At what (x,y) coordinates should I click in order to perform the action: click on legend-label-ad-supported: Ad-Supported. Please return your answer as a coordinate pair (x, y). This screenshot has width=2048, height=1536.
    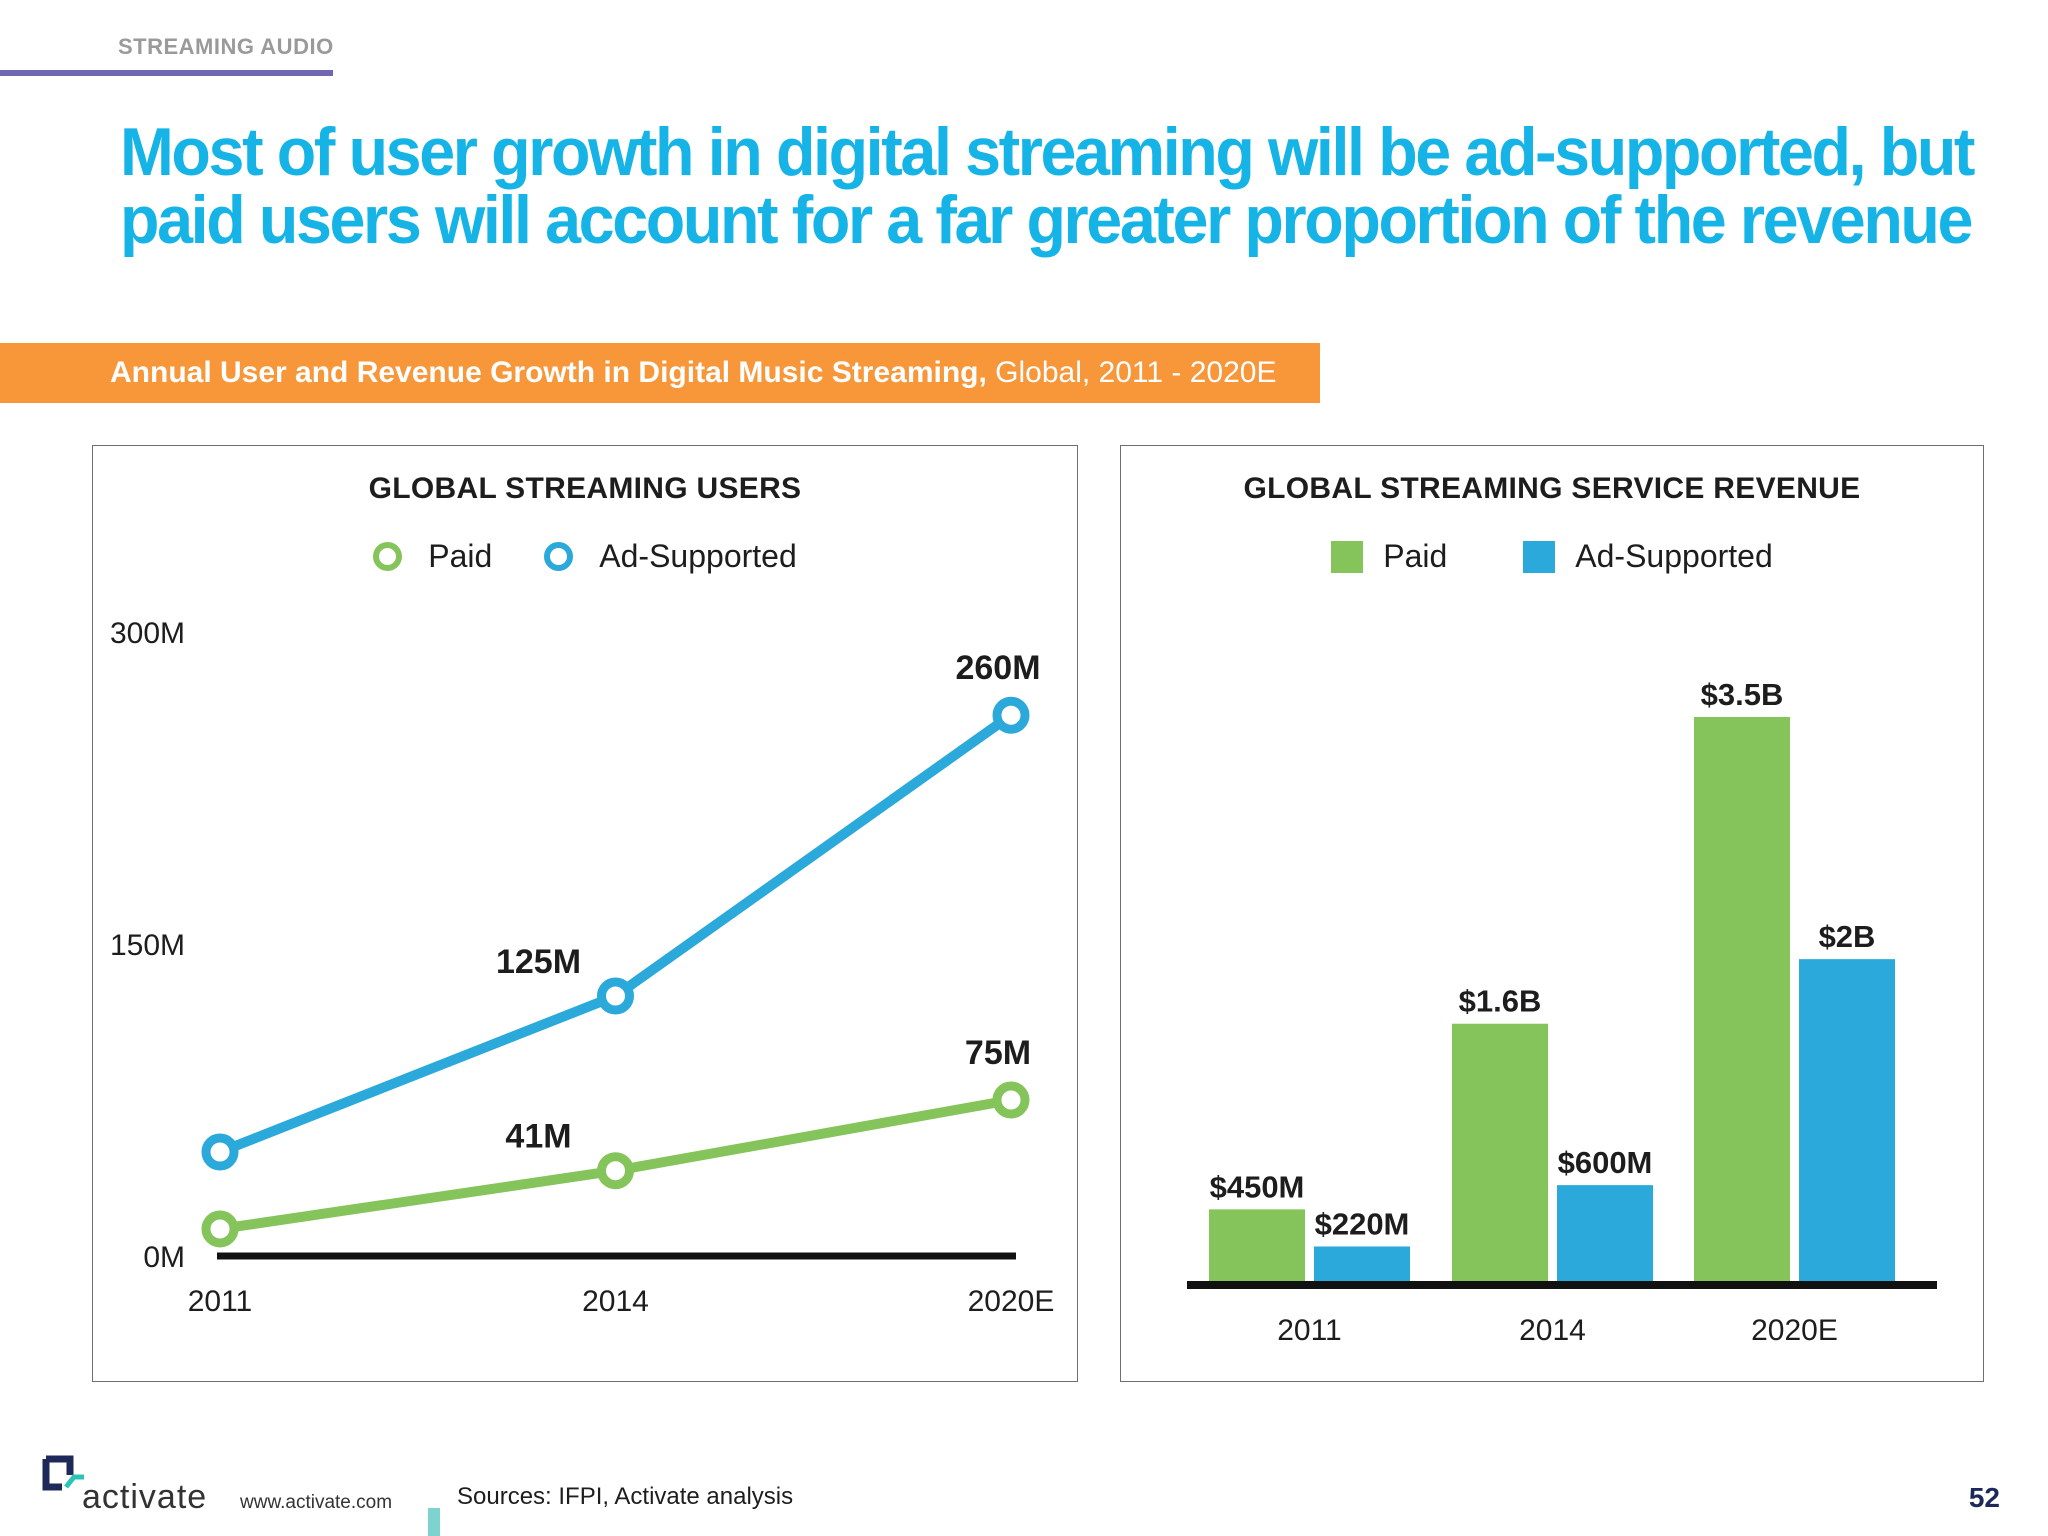
    Looking at the image, I should click on (698, 556).